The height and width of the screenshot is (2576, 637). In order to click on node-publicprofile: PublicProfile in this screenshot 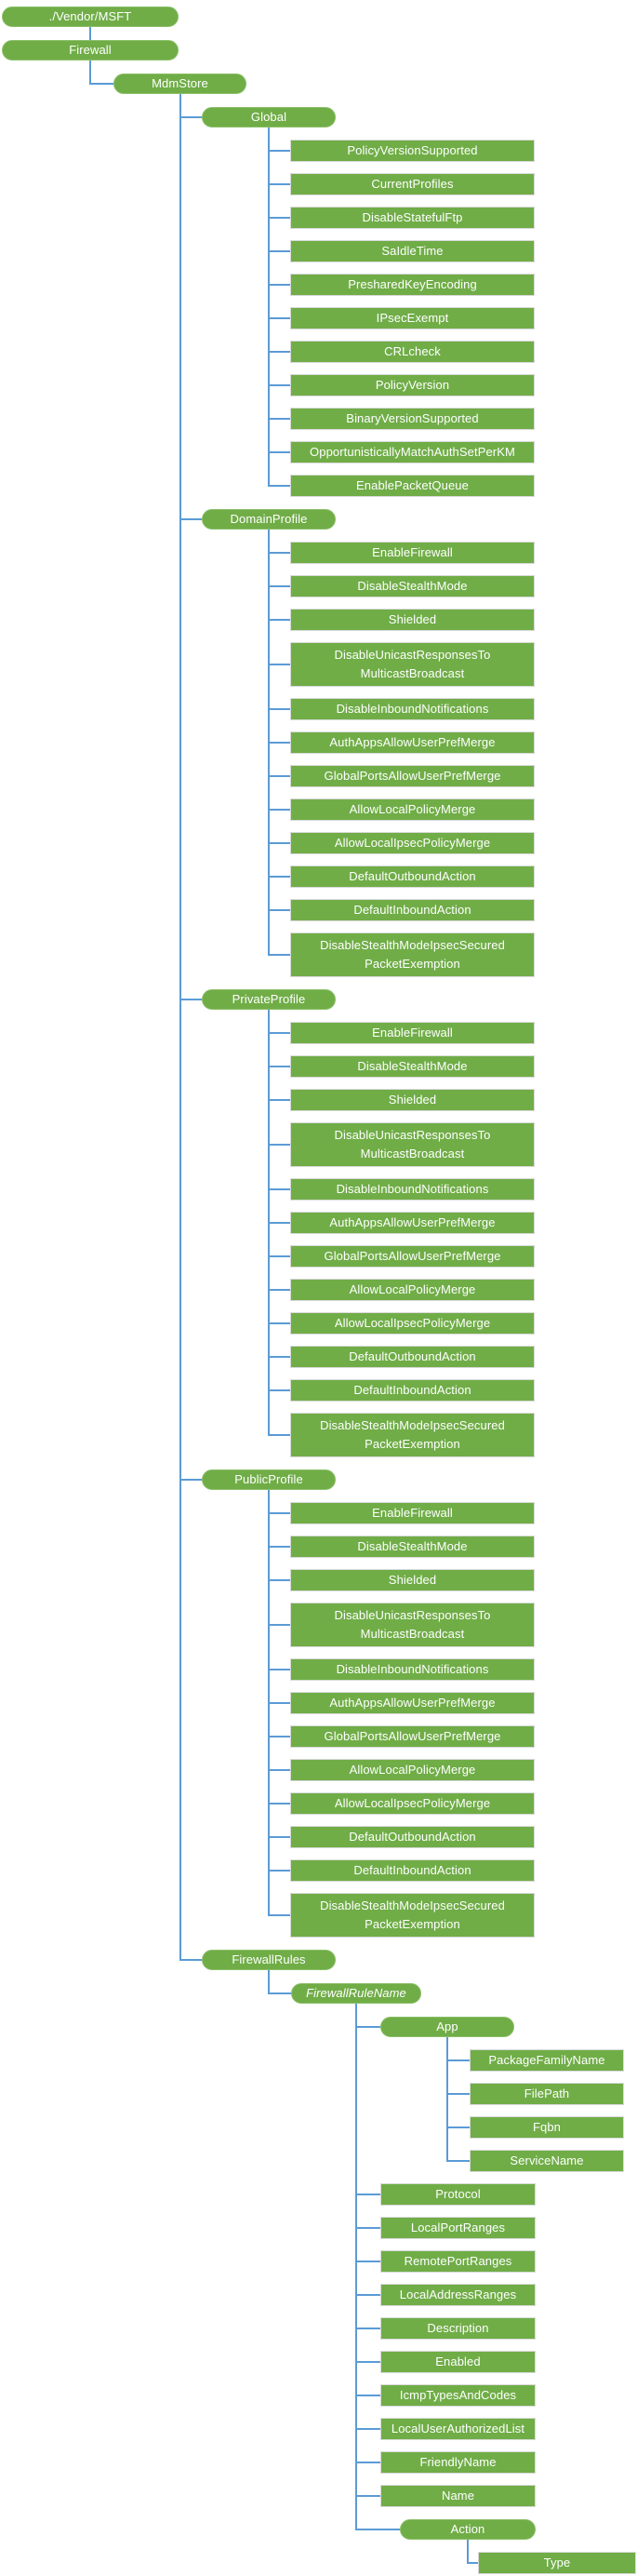, I will do `click(269, 1479)`.